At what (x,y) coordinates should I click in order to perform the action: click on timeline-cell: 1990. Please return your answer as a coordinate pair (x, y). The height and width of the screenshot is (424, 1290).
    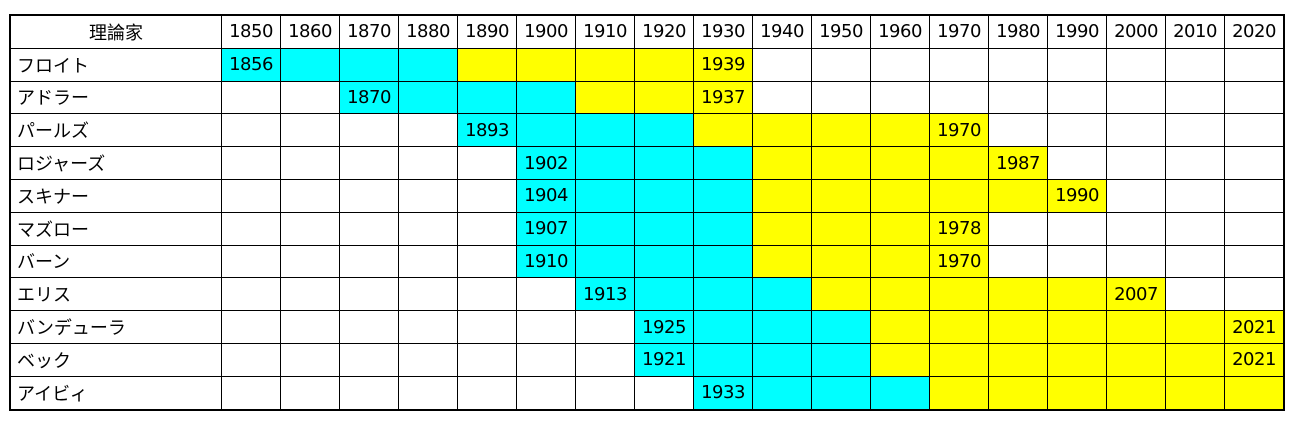
    Looking at the image, I should click on (1077, 195).